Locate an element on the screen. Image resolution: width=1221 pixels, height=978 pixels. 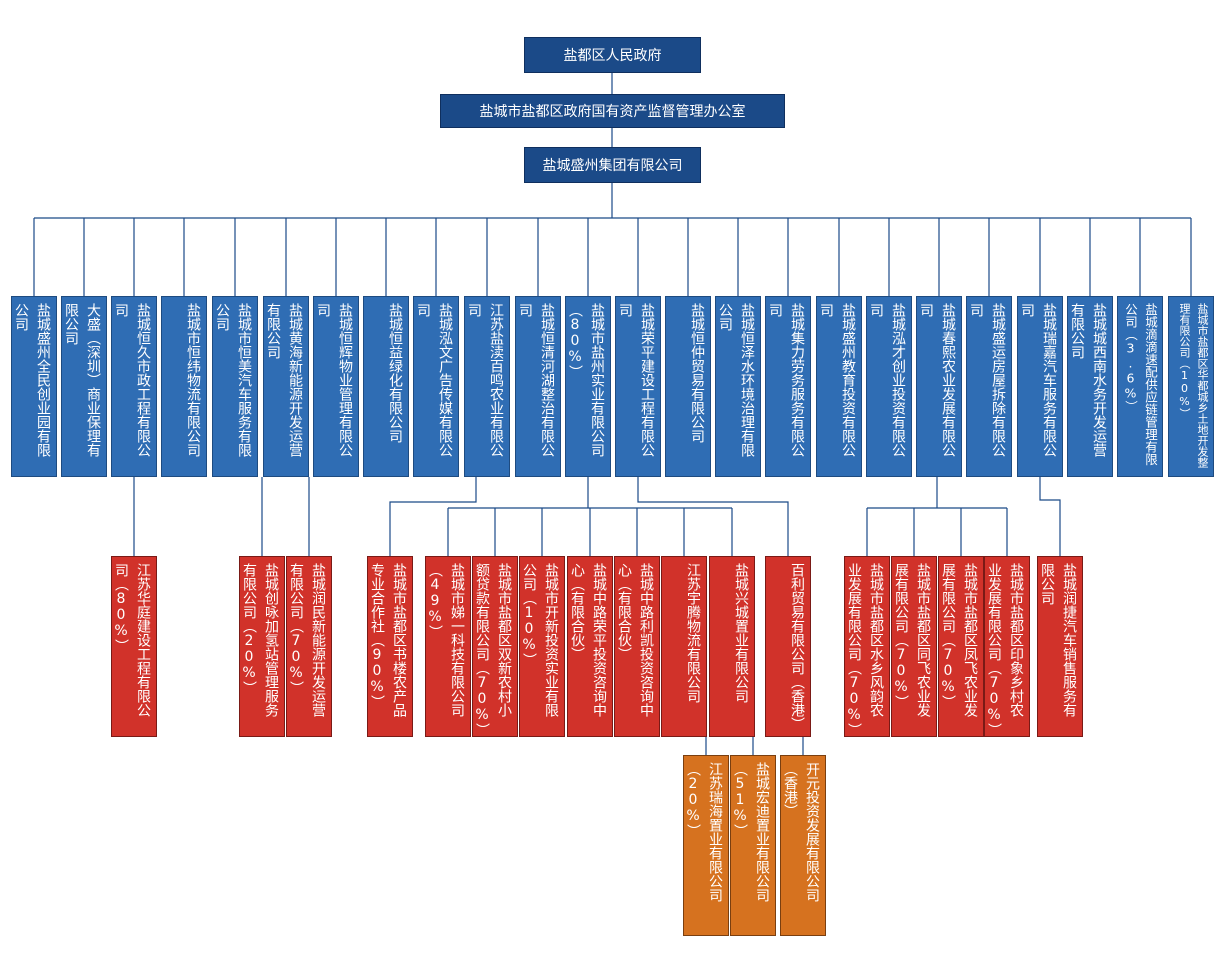
subsidiary-box: 盐城泓文广告传媒有限公司 is located at coordinates (436, 386).